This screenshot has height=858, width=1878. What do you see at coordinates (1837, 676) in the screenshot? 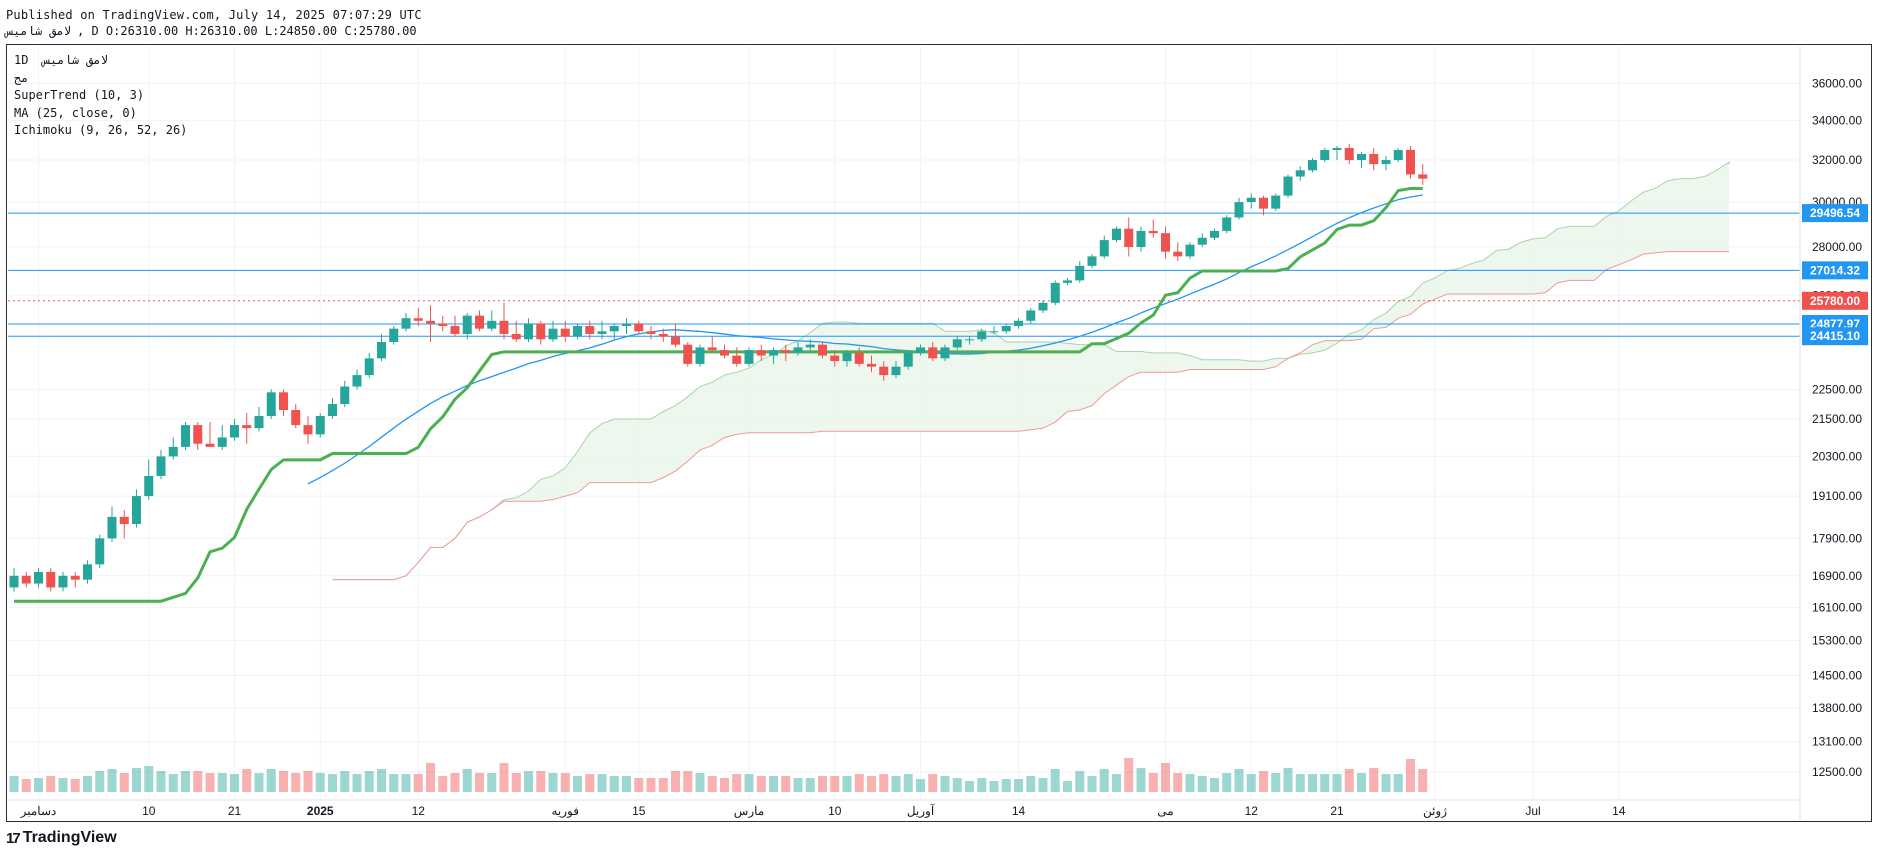
I see `price-tick-label: 14500.00` at bounding box center [1837, 676].